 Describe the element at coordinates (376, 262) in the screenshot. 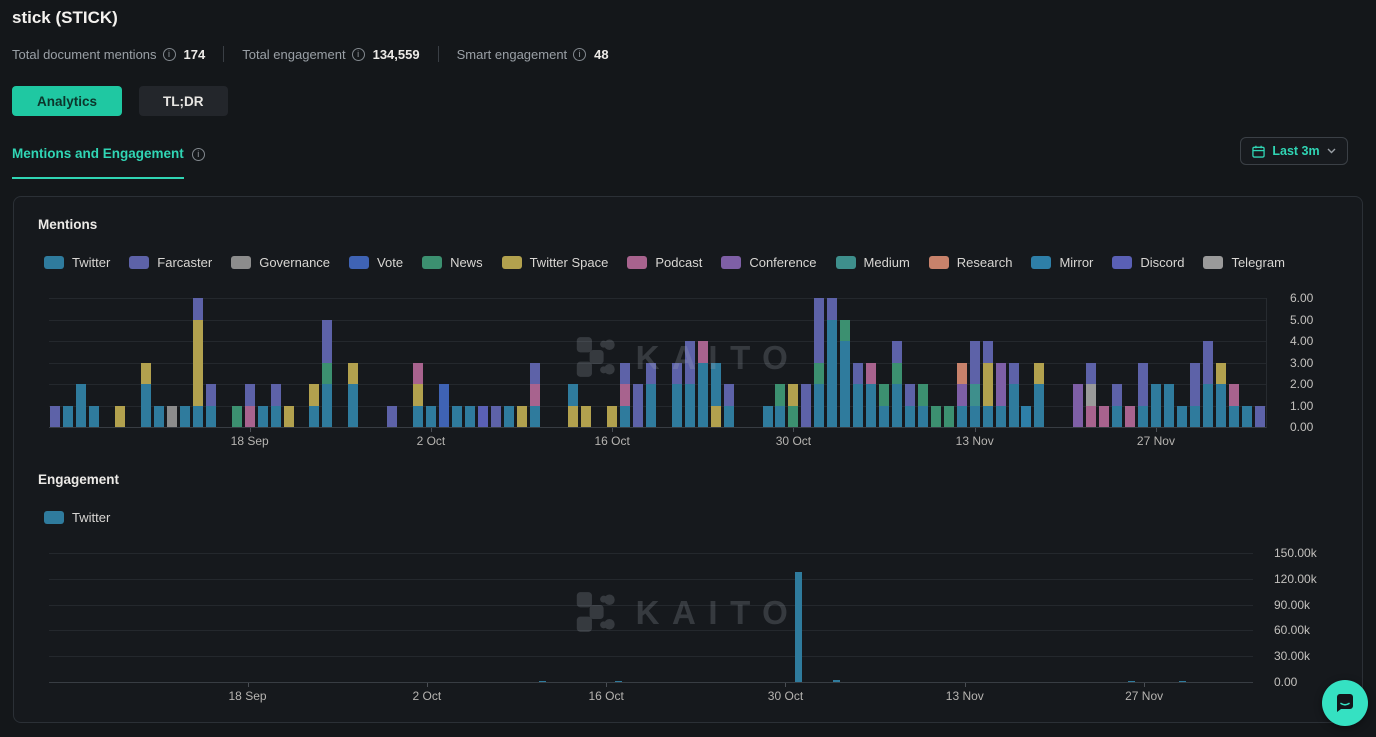

I see `legend-item-vote: Vote` at that location.